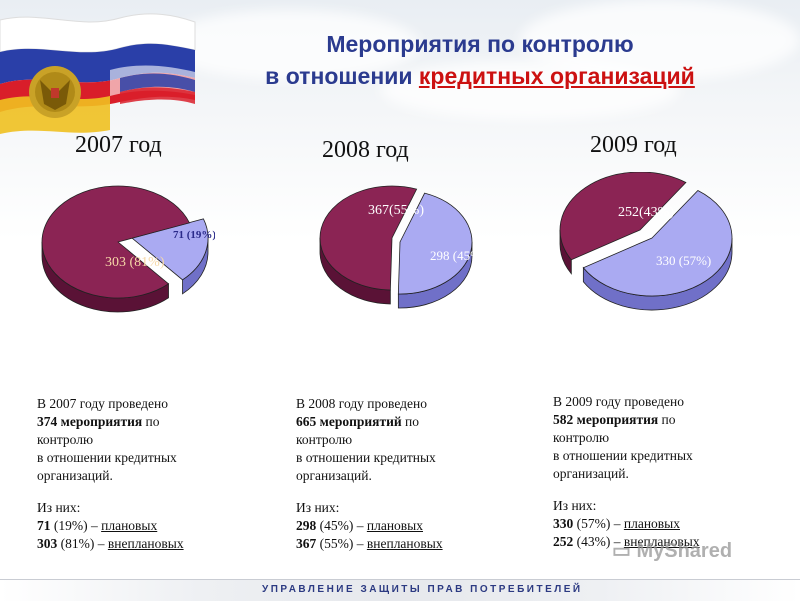 This screenshot has height=601, width=800. I want to click on desc-line: В 2009 году проведено, so click(618, 401).